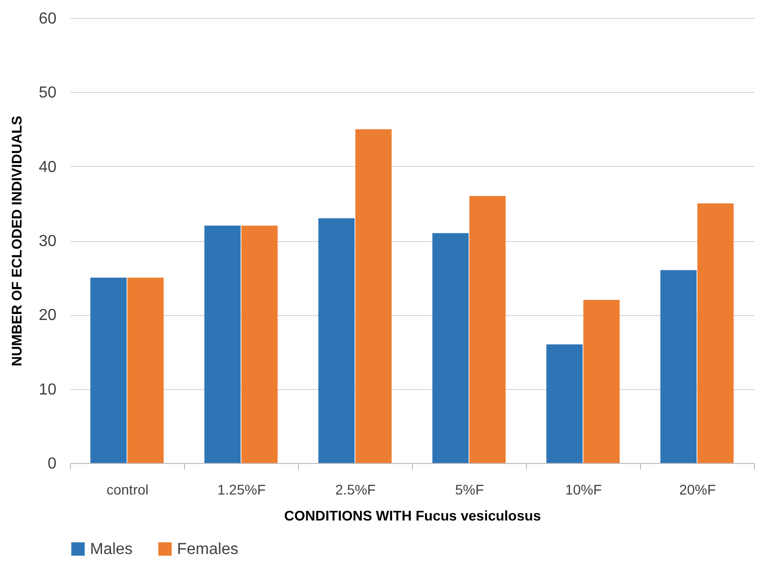 This screenshot has height=565, width=765. I want to click on y-tick-label: 20, so click(47, 315).